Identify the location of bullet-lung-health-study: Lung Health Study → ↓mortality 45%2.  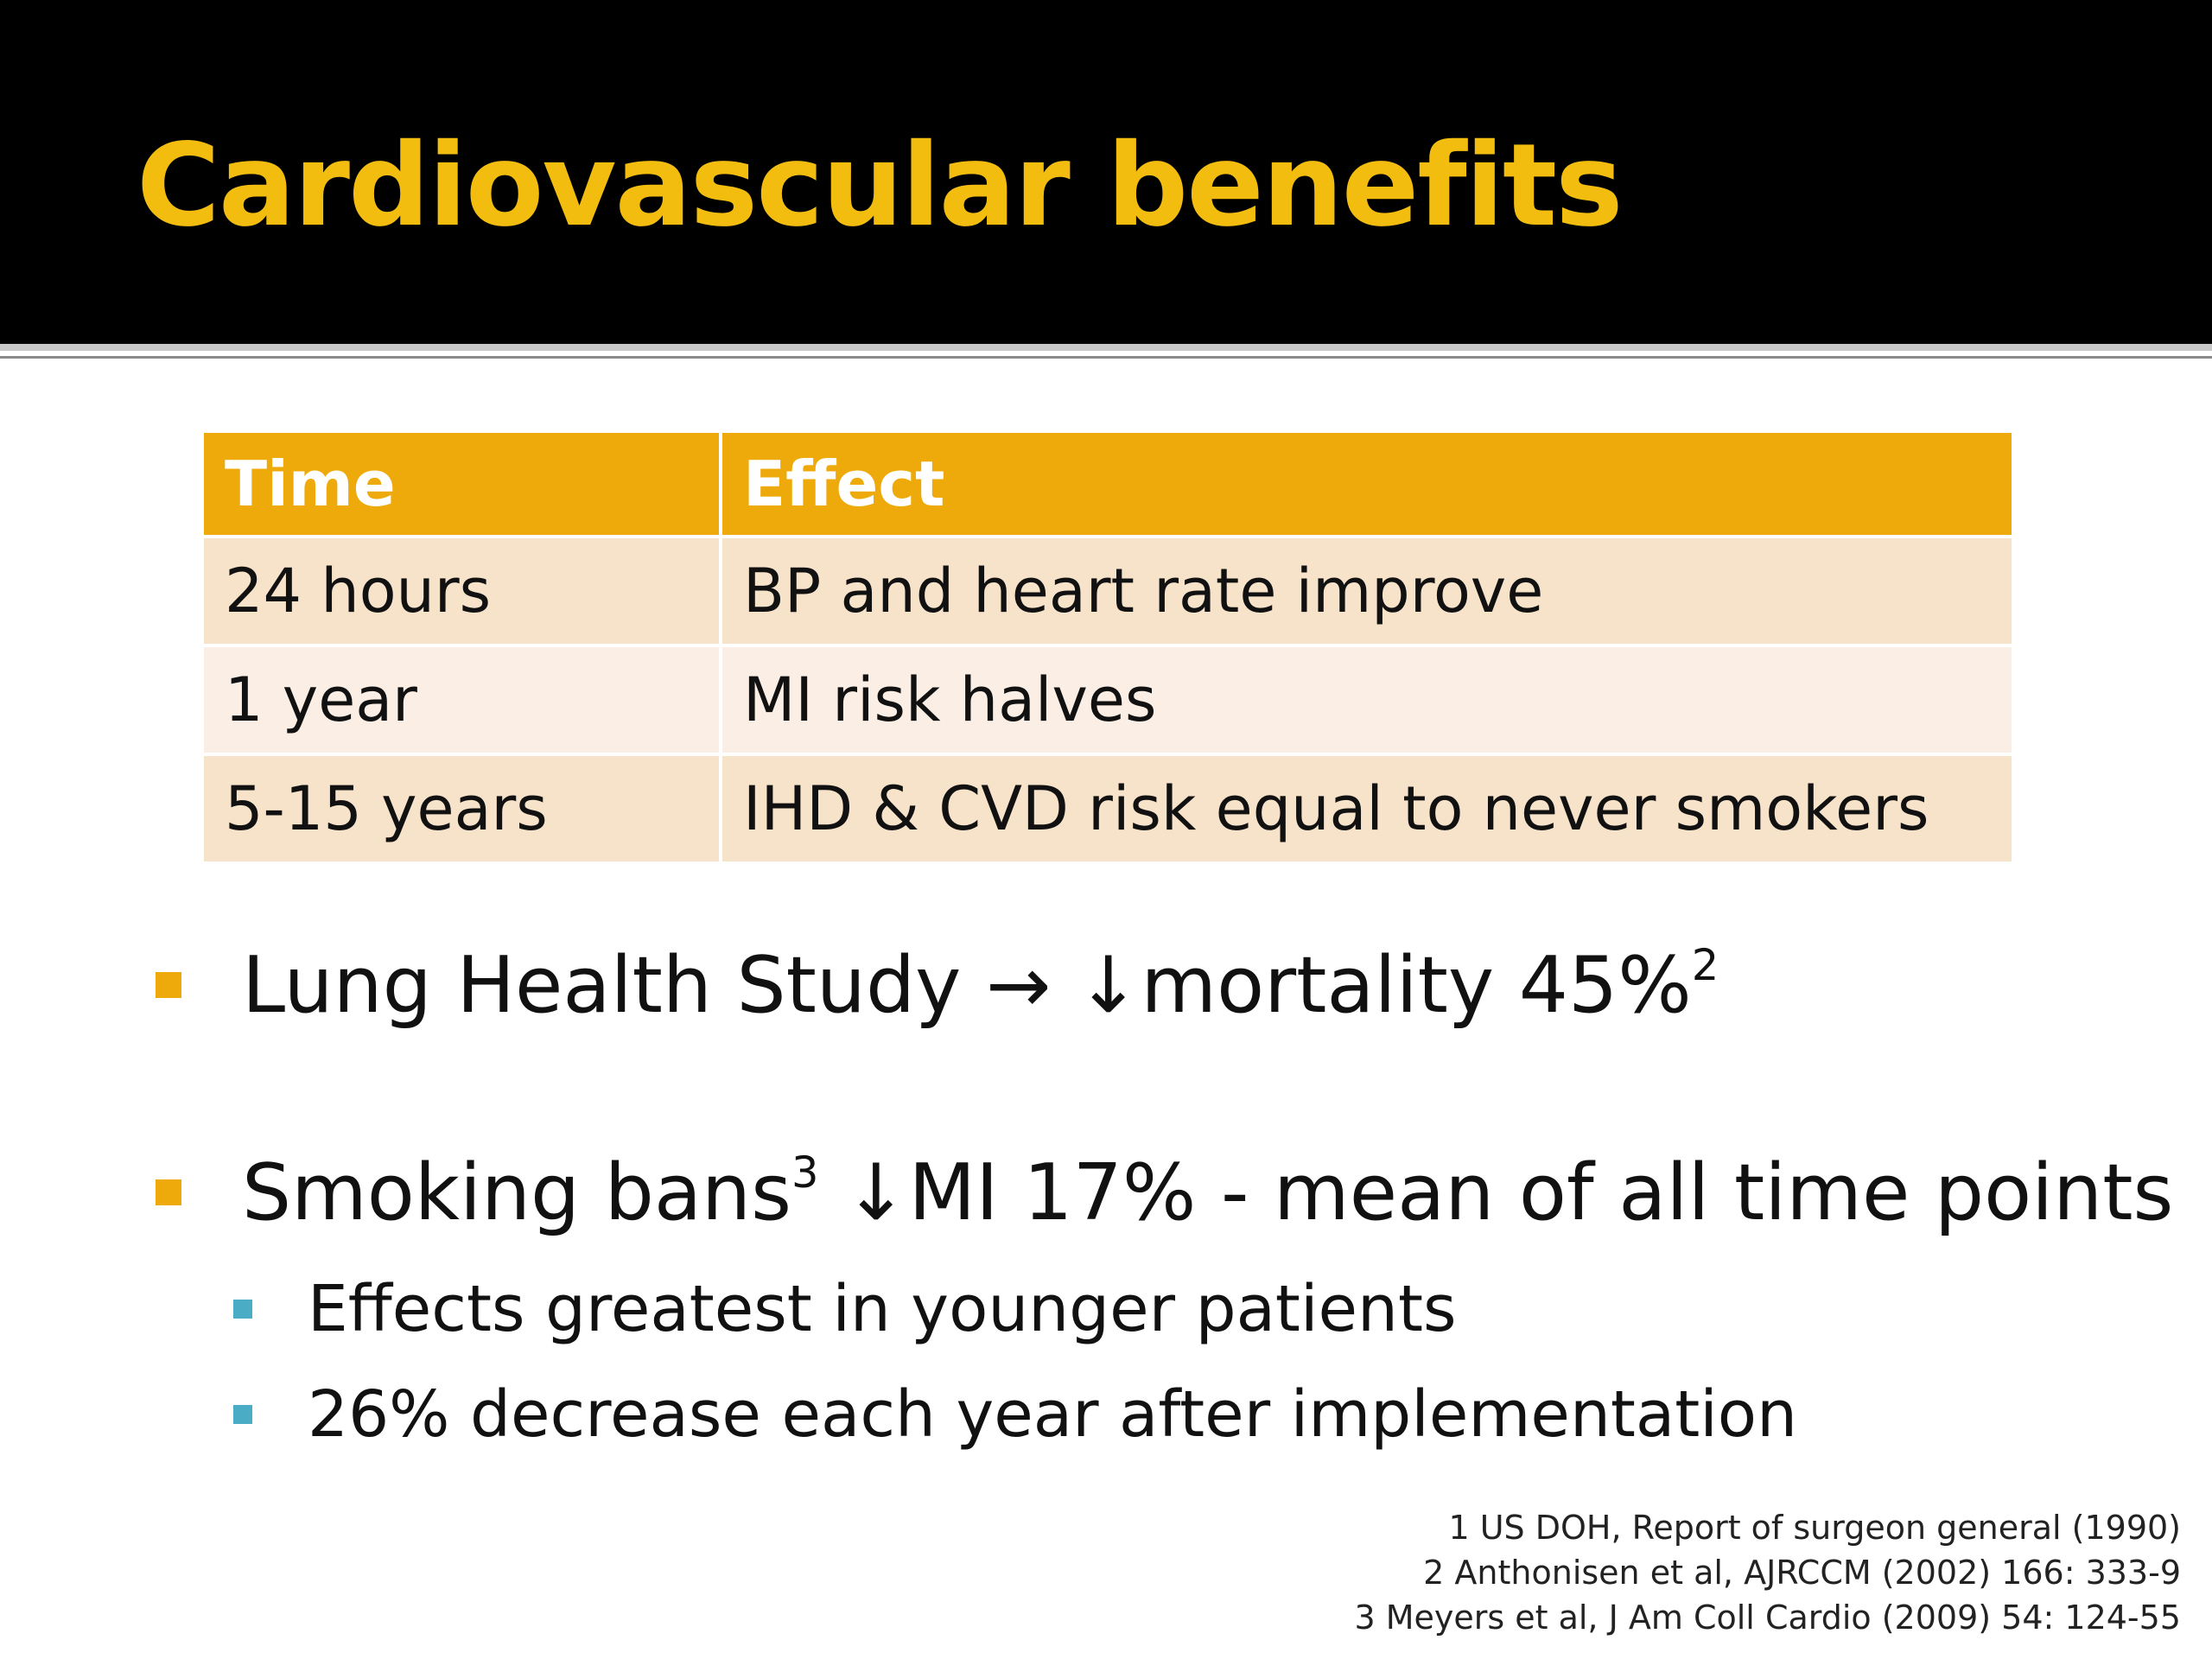
(937, 986).